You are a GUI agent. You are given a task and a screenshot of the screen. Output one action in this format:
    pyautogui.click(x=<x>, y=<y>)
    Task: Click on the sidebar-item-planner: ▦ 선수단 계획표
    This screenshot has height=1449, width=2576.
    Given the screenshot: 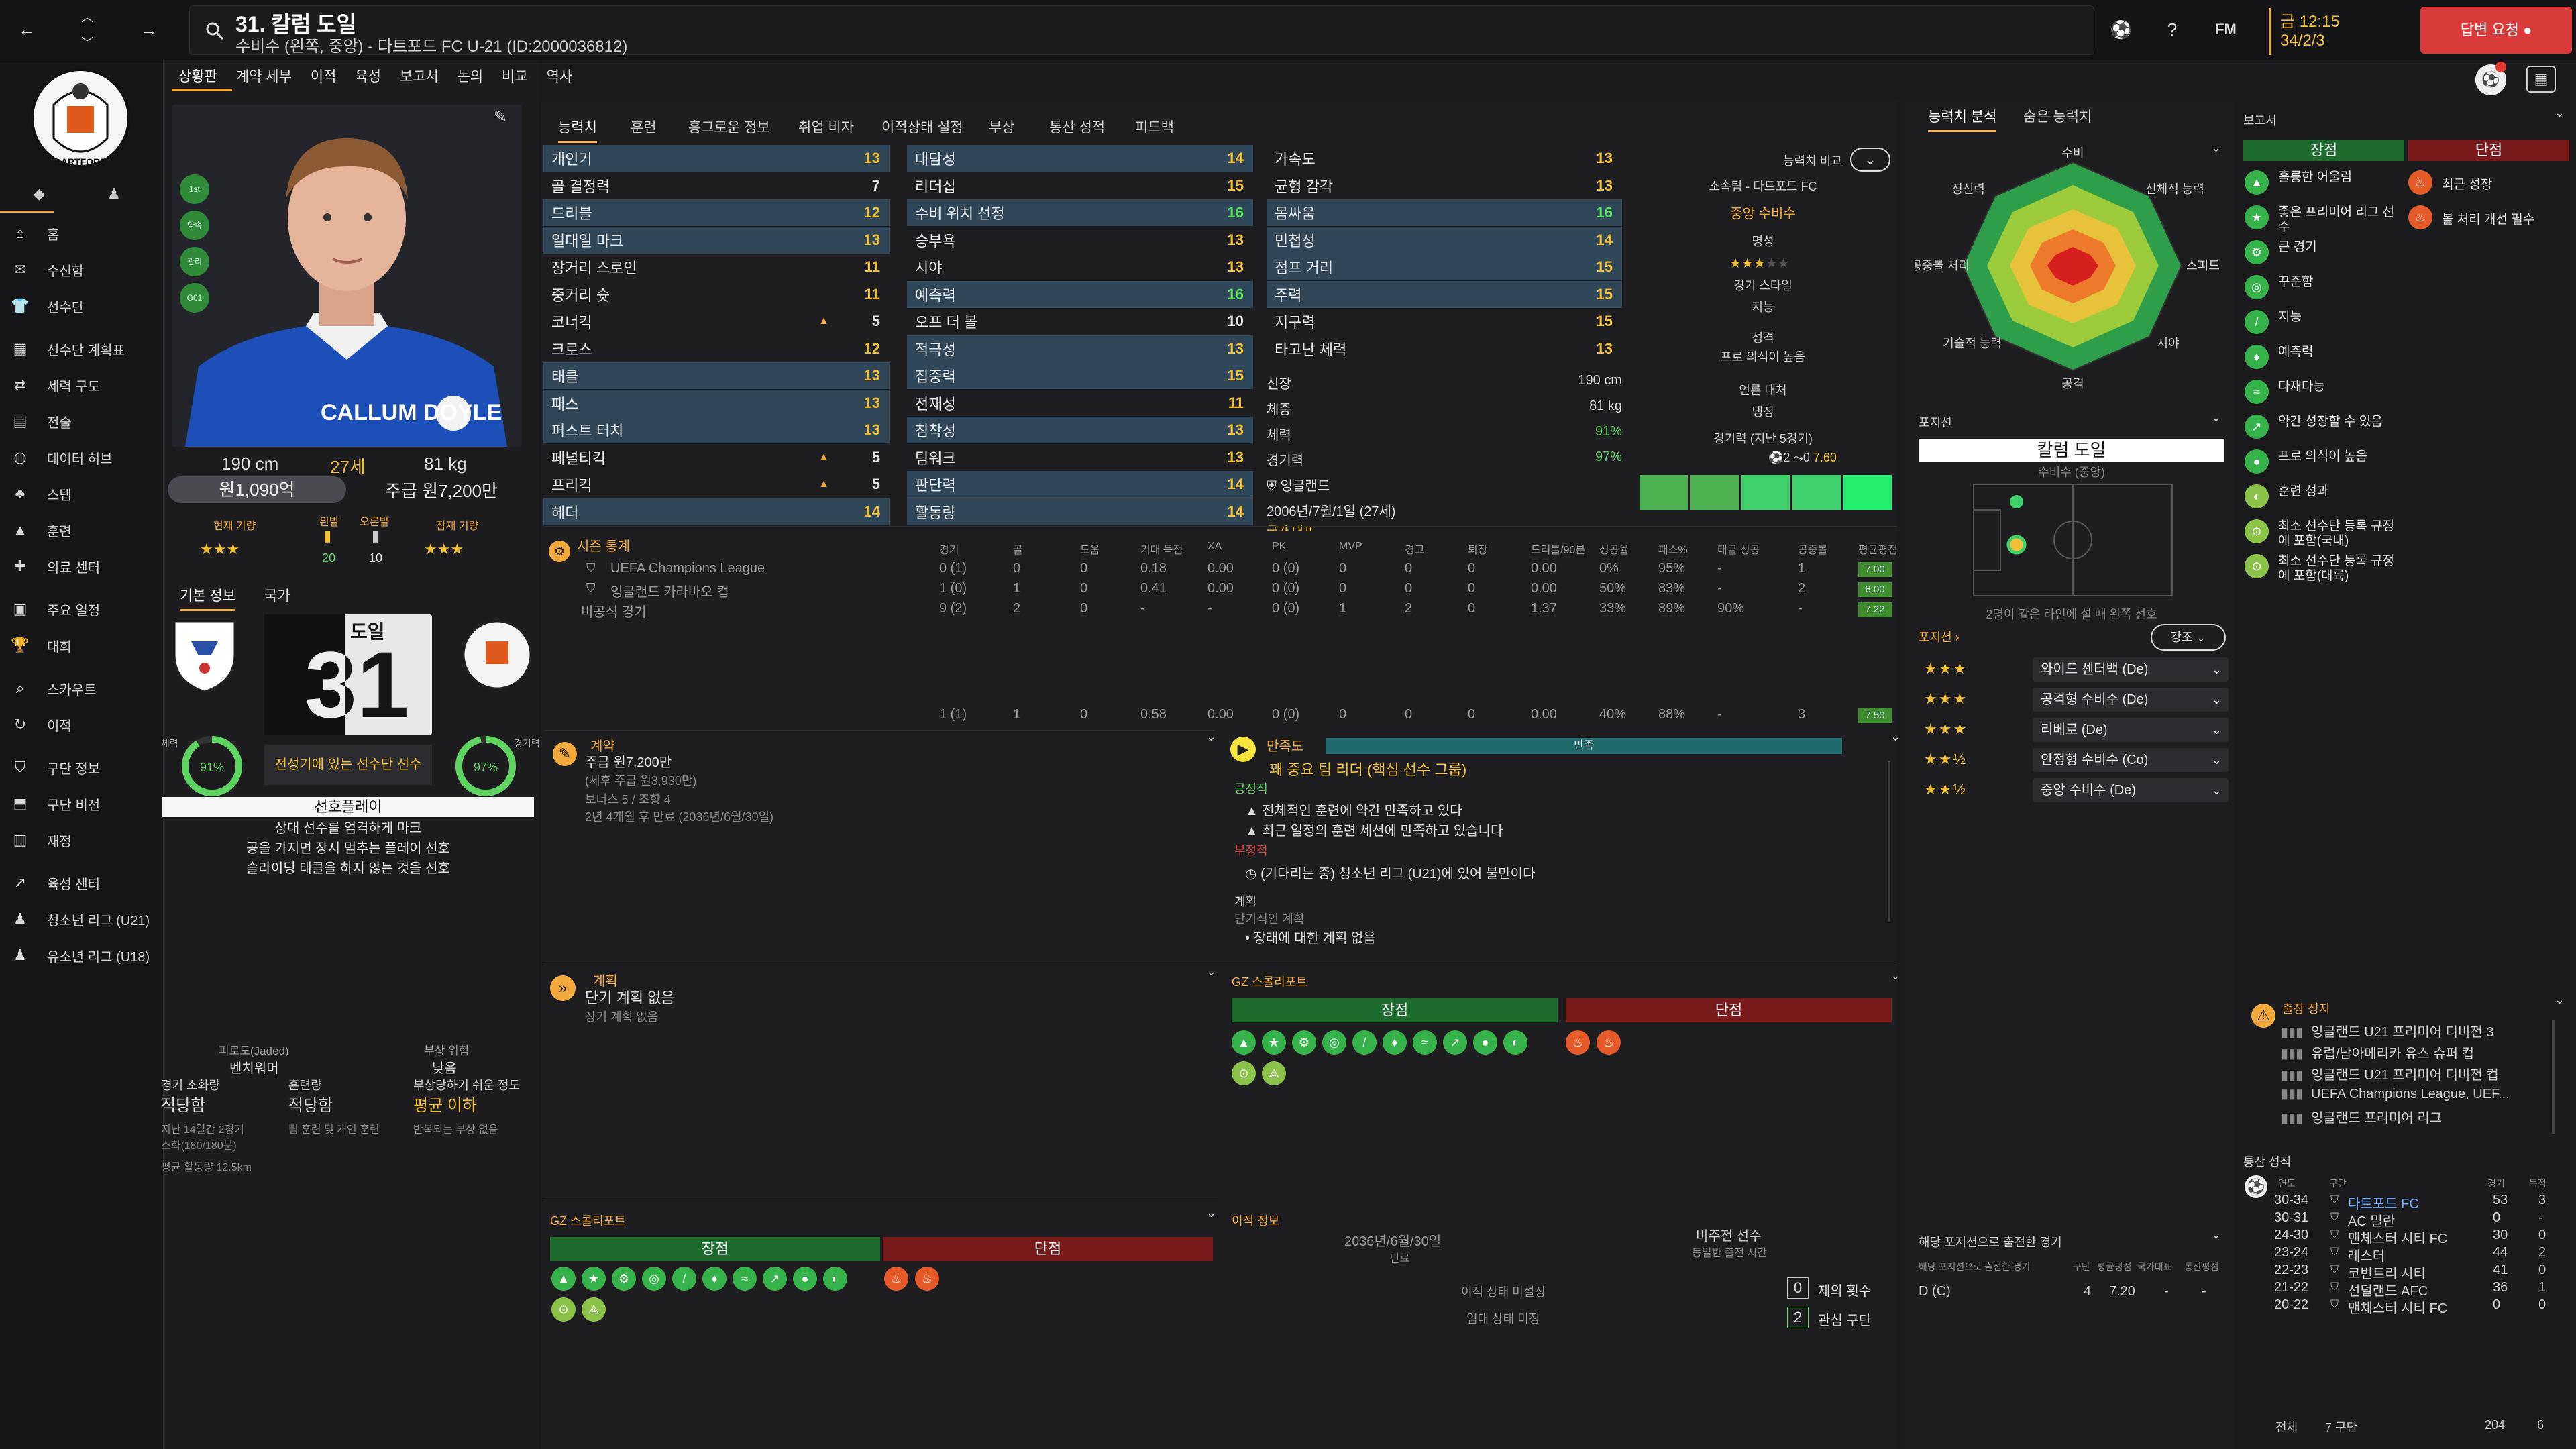 What is the action you would take?
    pyautogui.click(x=82, y=349)
    